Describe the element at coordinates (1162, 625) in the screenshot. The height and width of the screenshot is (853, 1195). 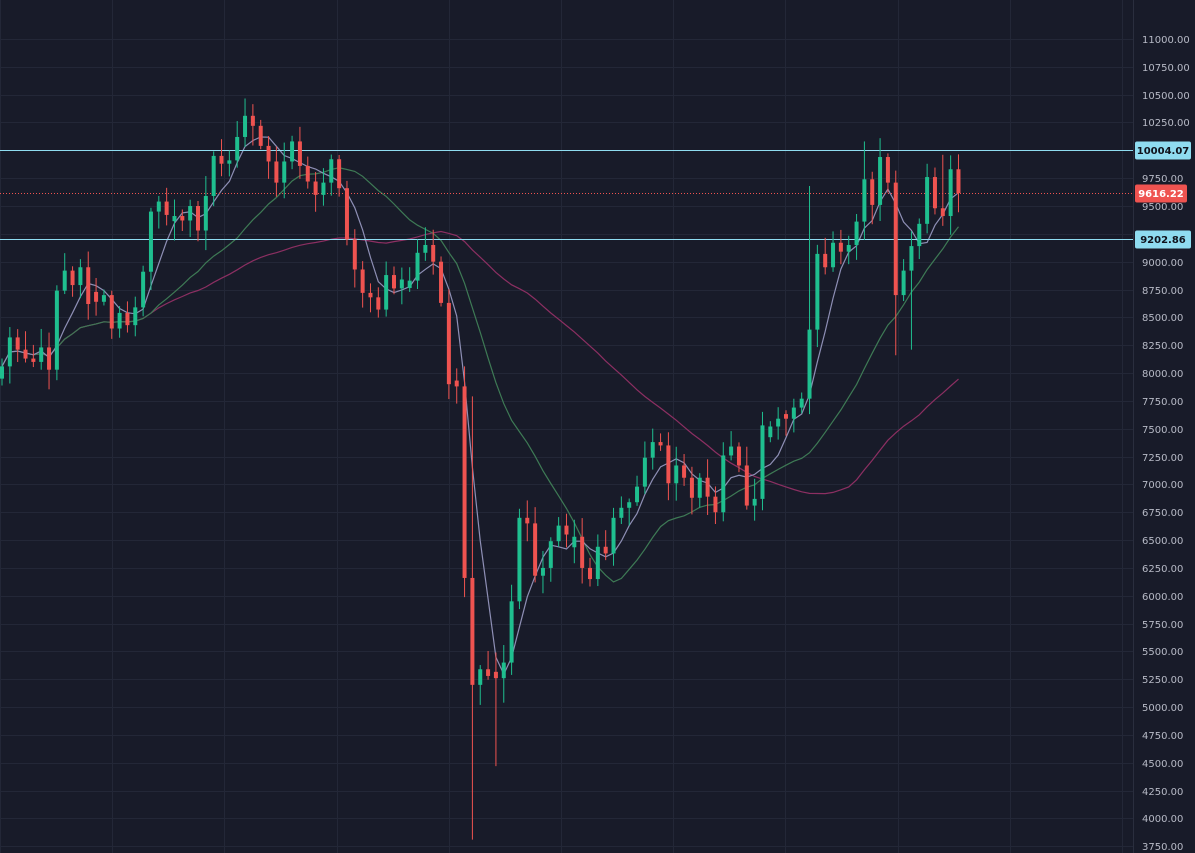
I see `y-tick-label: 5750.00` at that location.